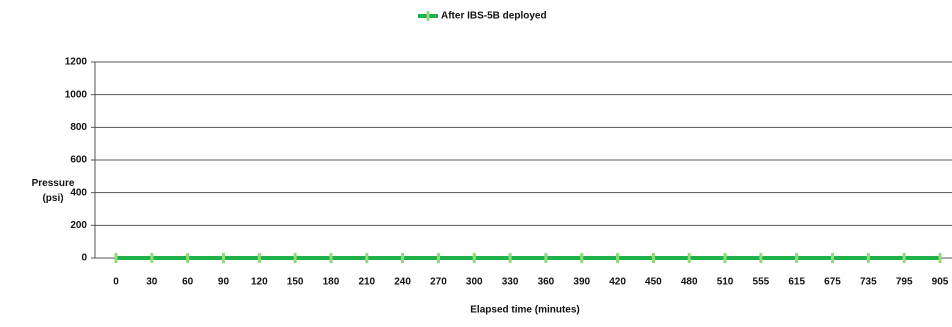 Image resolution: width=952 pixels, height=327 pixels. Describe the element at coordinates (904, 282) in the screenshot. I see `x-tick-label: 795` at that location.